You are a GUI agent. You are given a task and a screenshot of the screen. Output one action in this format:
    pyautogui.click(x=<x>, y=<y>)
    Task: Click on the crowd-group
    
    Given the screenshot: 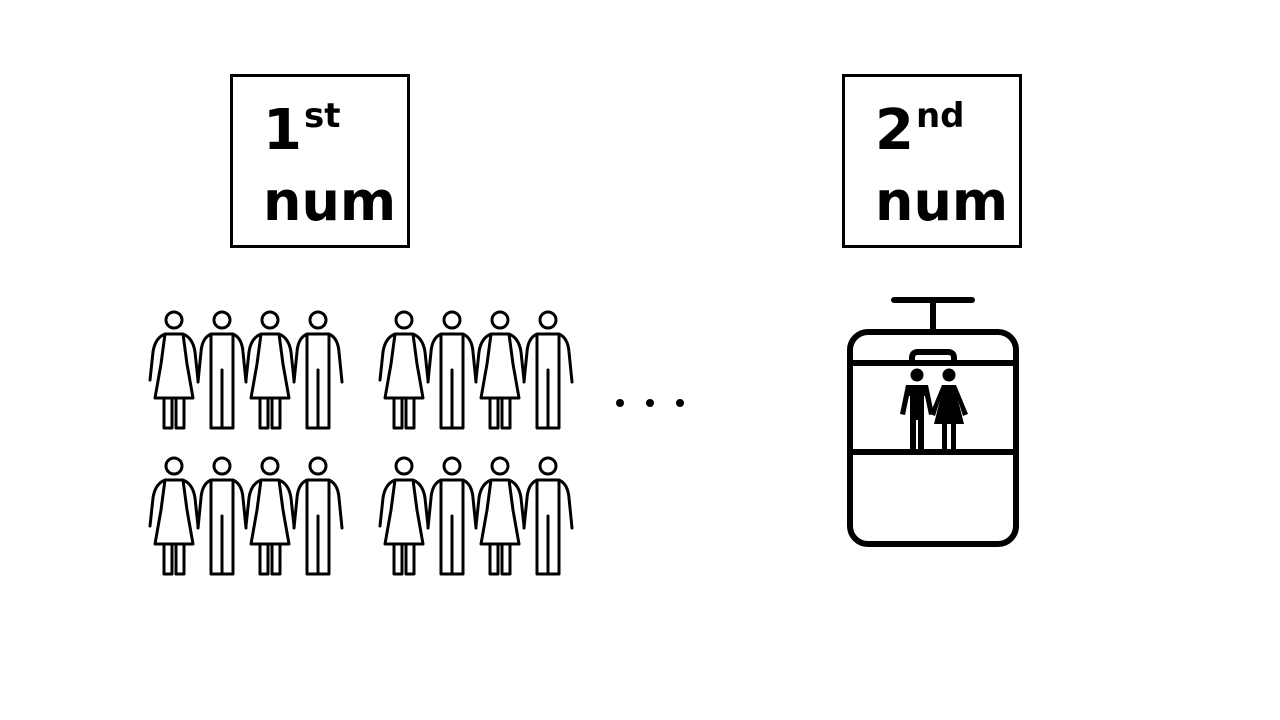 What is the action you would take?
    pyautogui.click(x=361, y=443)
    